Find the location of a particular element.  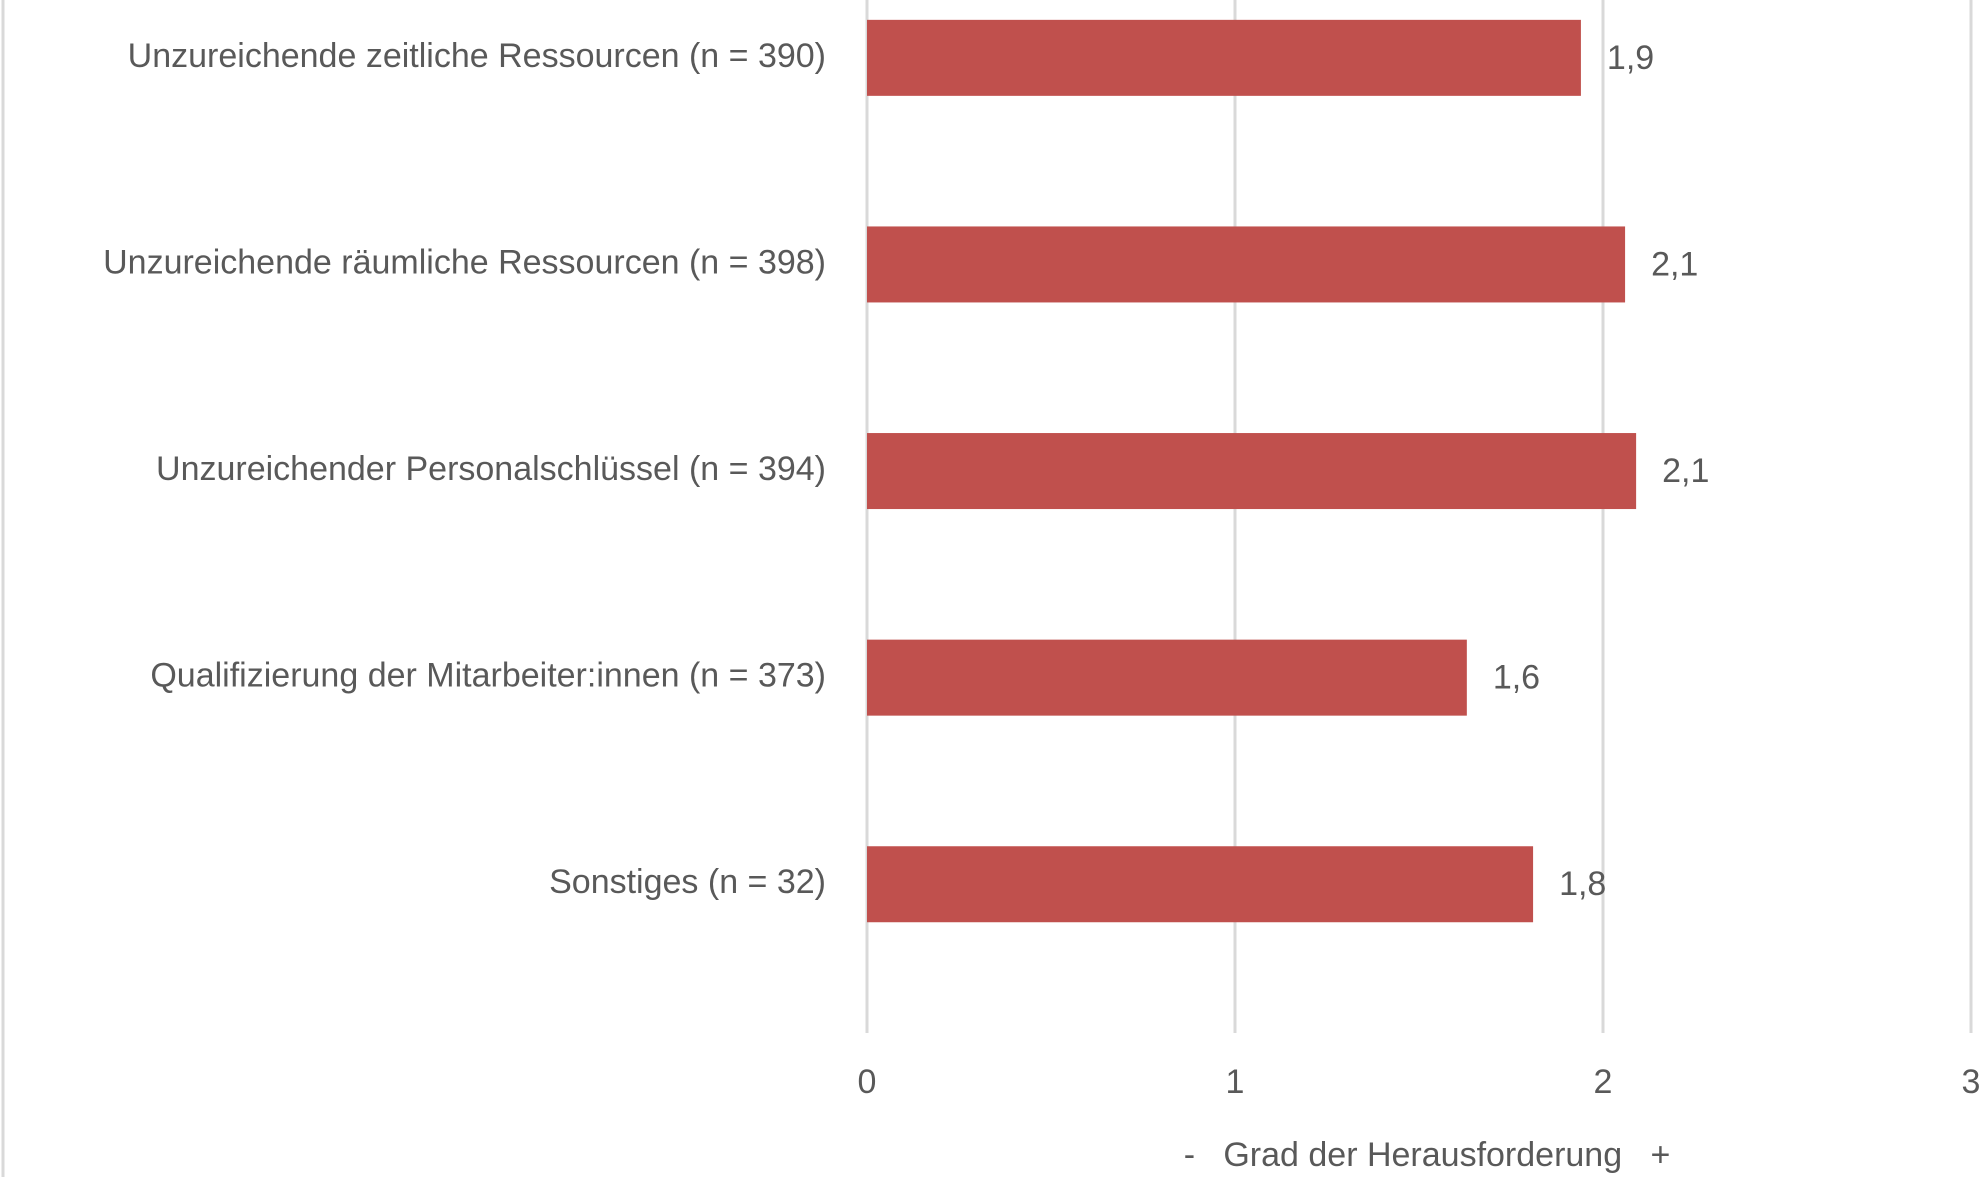

x-tick-label: 0 is located at coordinates (867, 1082).